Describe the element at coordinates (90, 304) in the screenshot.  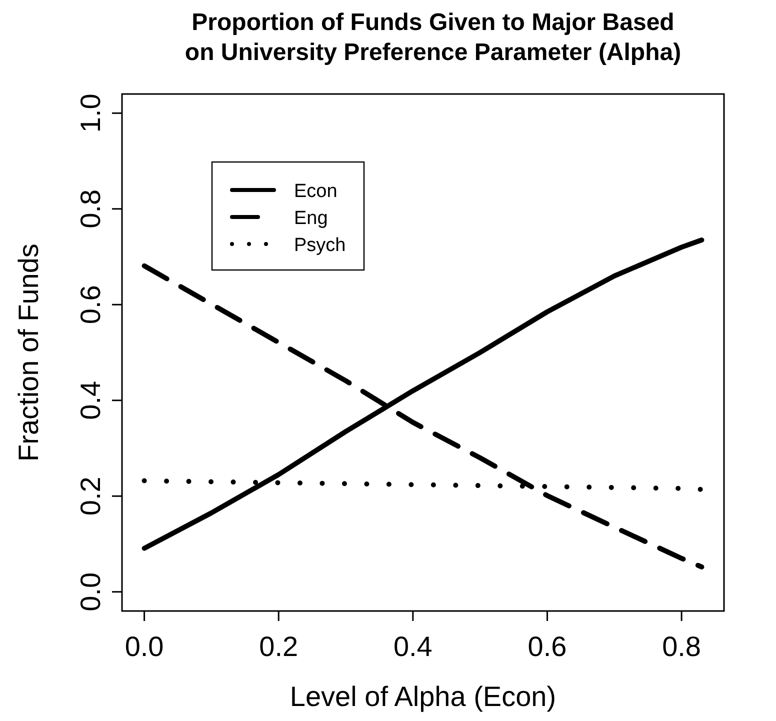
I see `y-tick-label: 0.6` at that location.